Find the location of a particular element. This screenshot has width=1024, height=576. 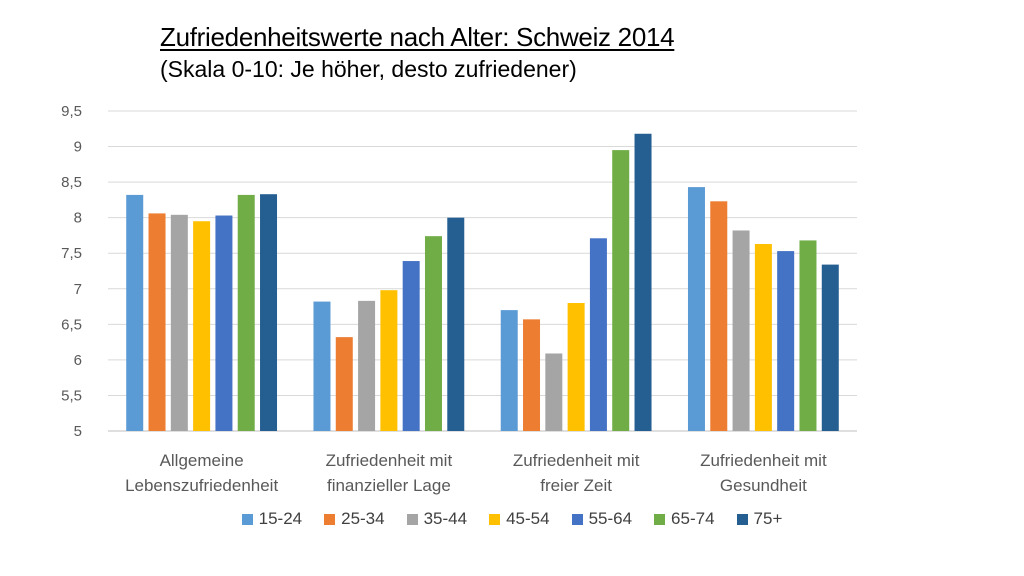

y-tick-label: 5 is located at coordinates (78, 431).